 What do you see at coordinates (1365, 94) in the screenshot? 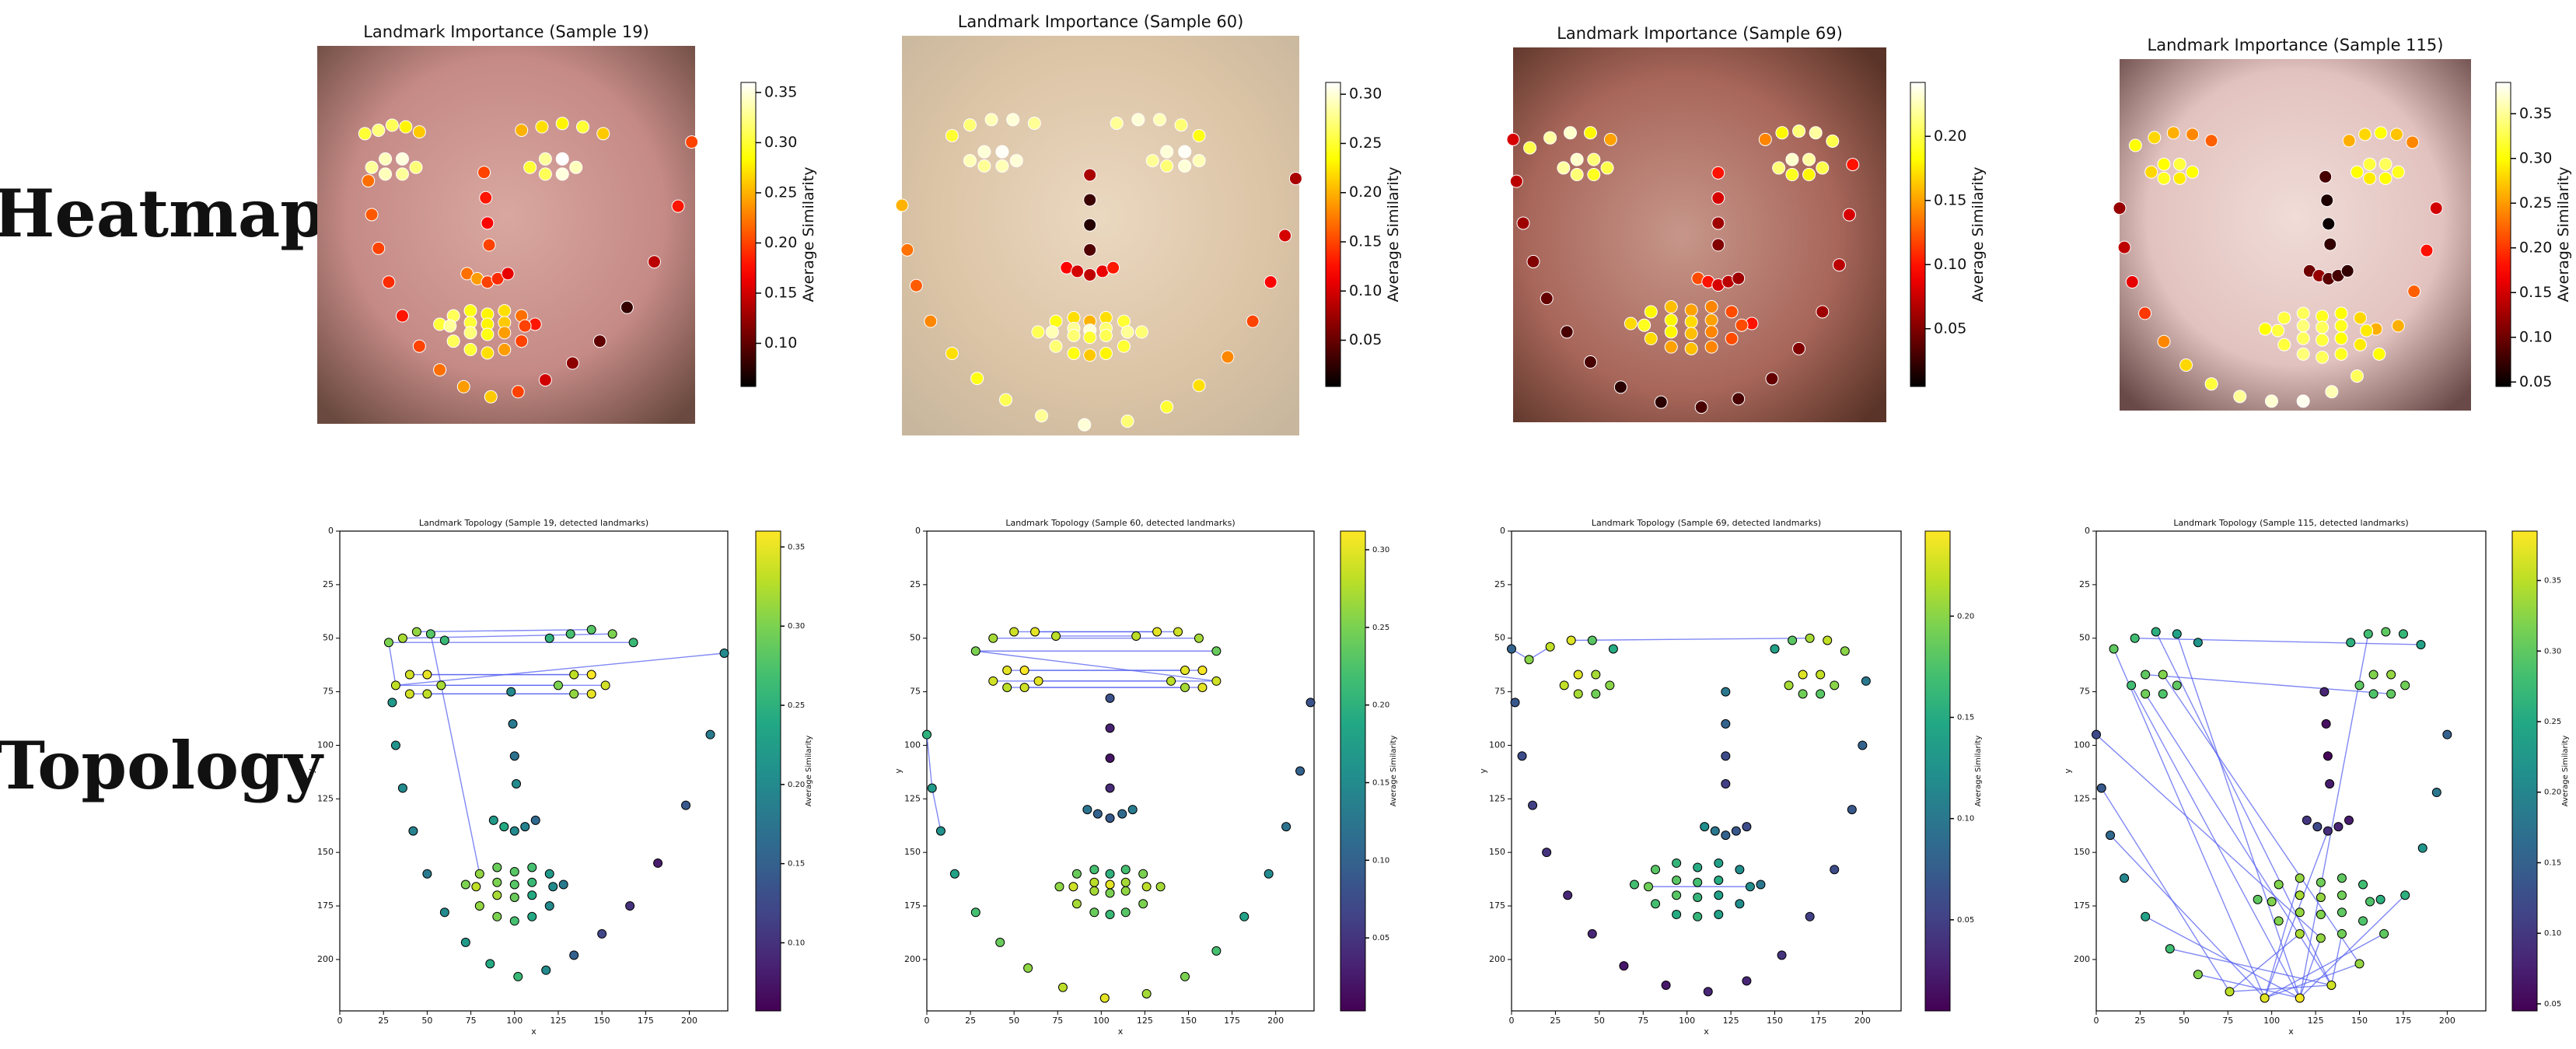
I see `colorbar-tick-label: 0.30` at bounding box center [1365, 94].